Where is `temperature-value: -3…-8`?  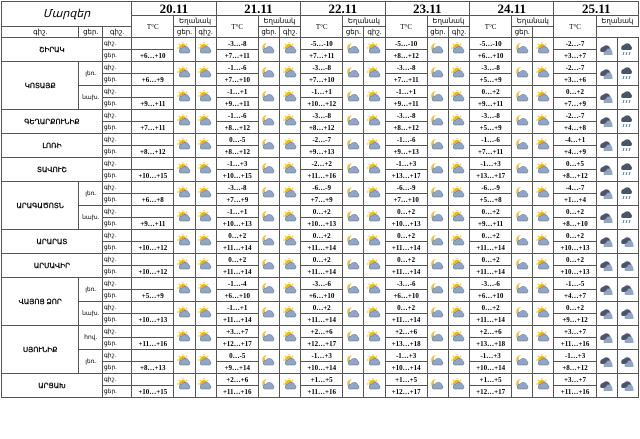 temperature-value: -3…-8 is located at coordinates (322, 115).